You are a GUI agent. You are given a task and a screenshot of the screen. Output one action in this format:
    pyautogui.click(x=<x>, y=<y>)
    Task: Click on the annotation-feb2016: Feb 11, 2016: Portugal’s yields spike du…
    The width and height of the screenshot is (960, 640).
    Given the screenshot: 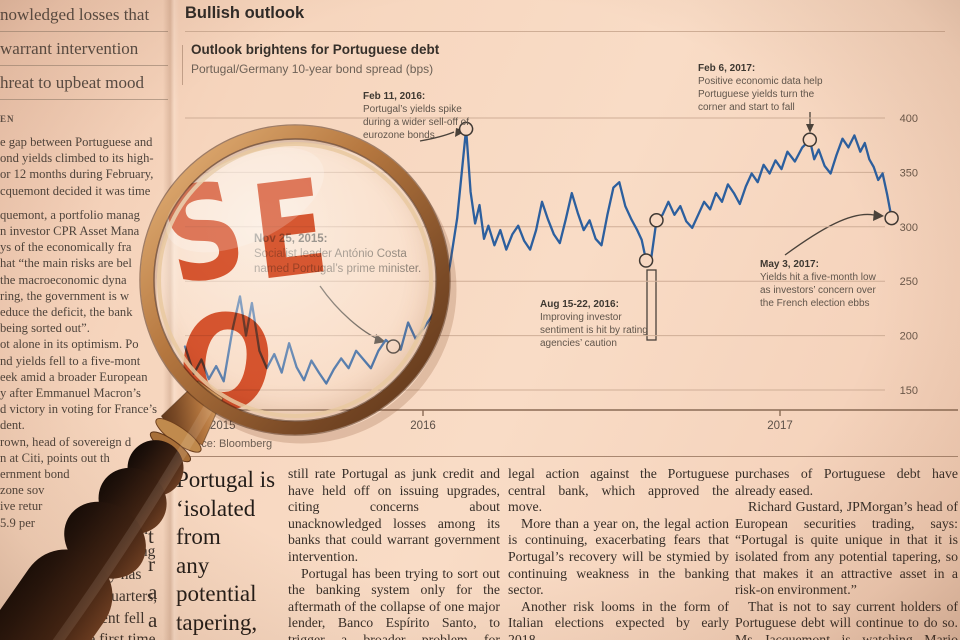 What is the action you would take?
    pyautogui.click(x=416, y=116)
    